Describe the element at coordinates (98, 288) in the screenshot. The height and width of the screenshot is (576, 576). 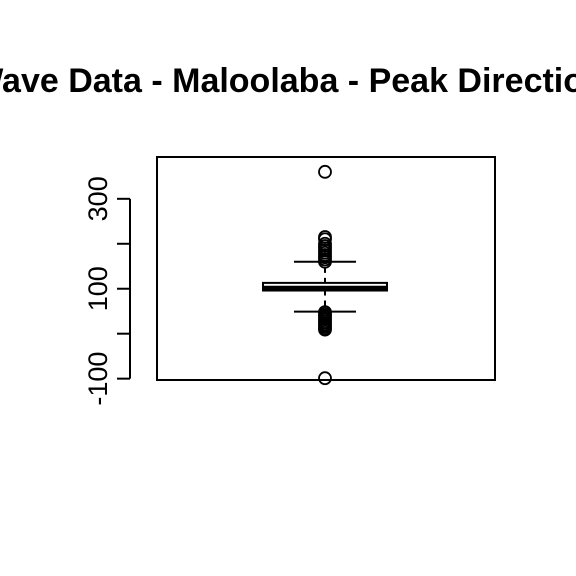
I see `y-tick-label: 100` at that location.